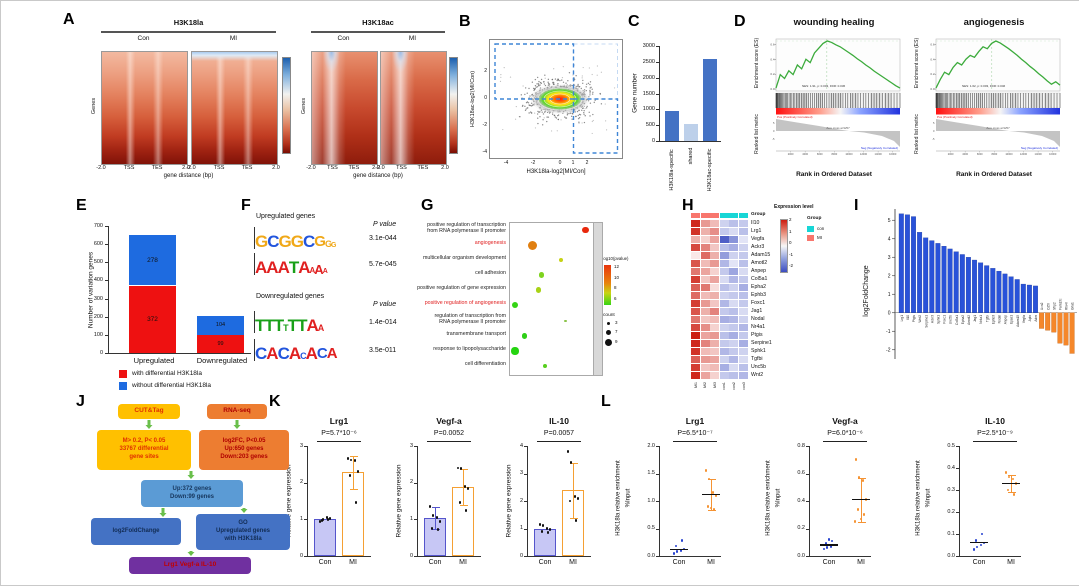  What do you see at coordinates (659, 93) in the screenshot?
I see `panel-c-yaxis` at bounding box center [659, 93].